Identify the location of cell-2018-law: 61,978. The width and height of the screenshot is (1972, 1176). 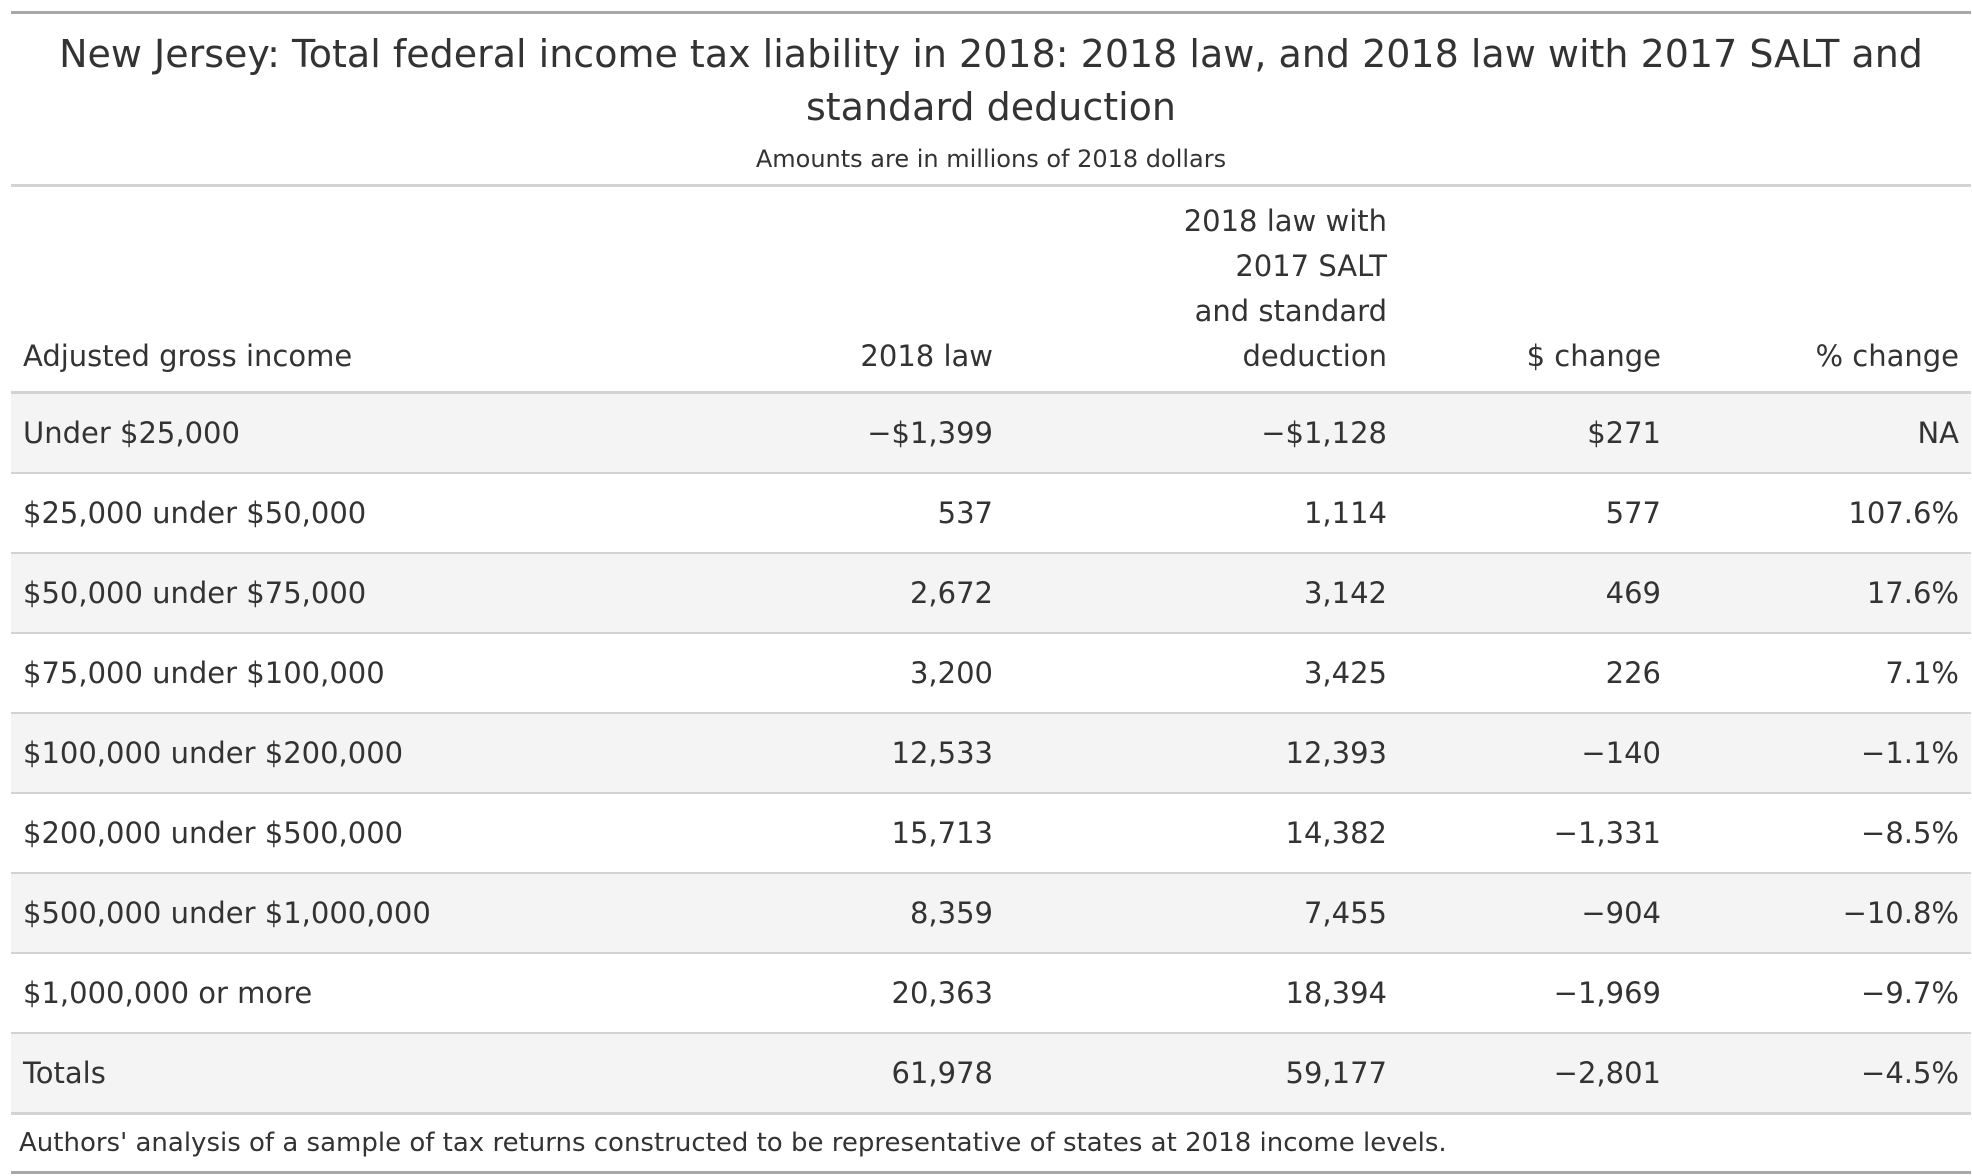
(848, 1074).